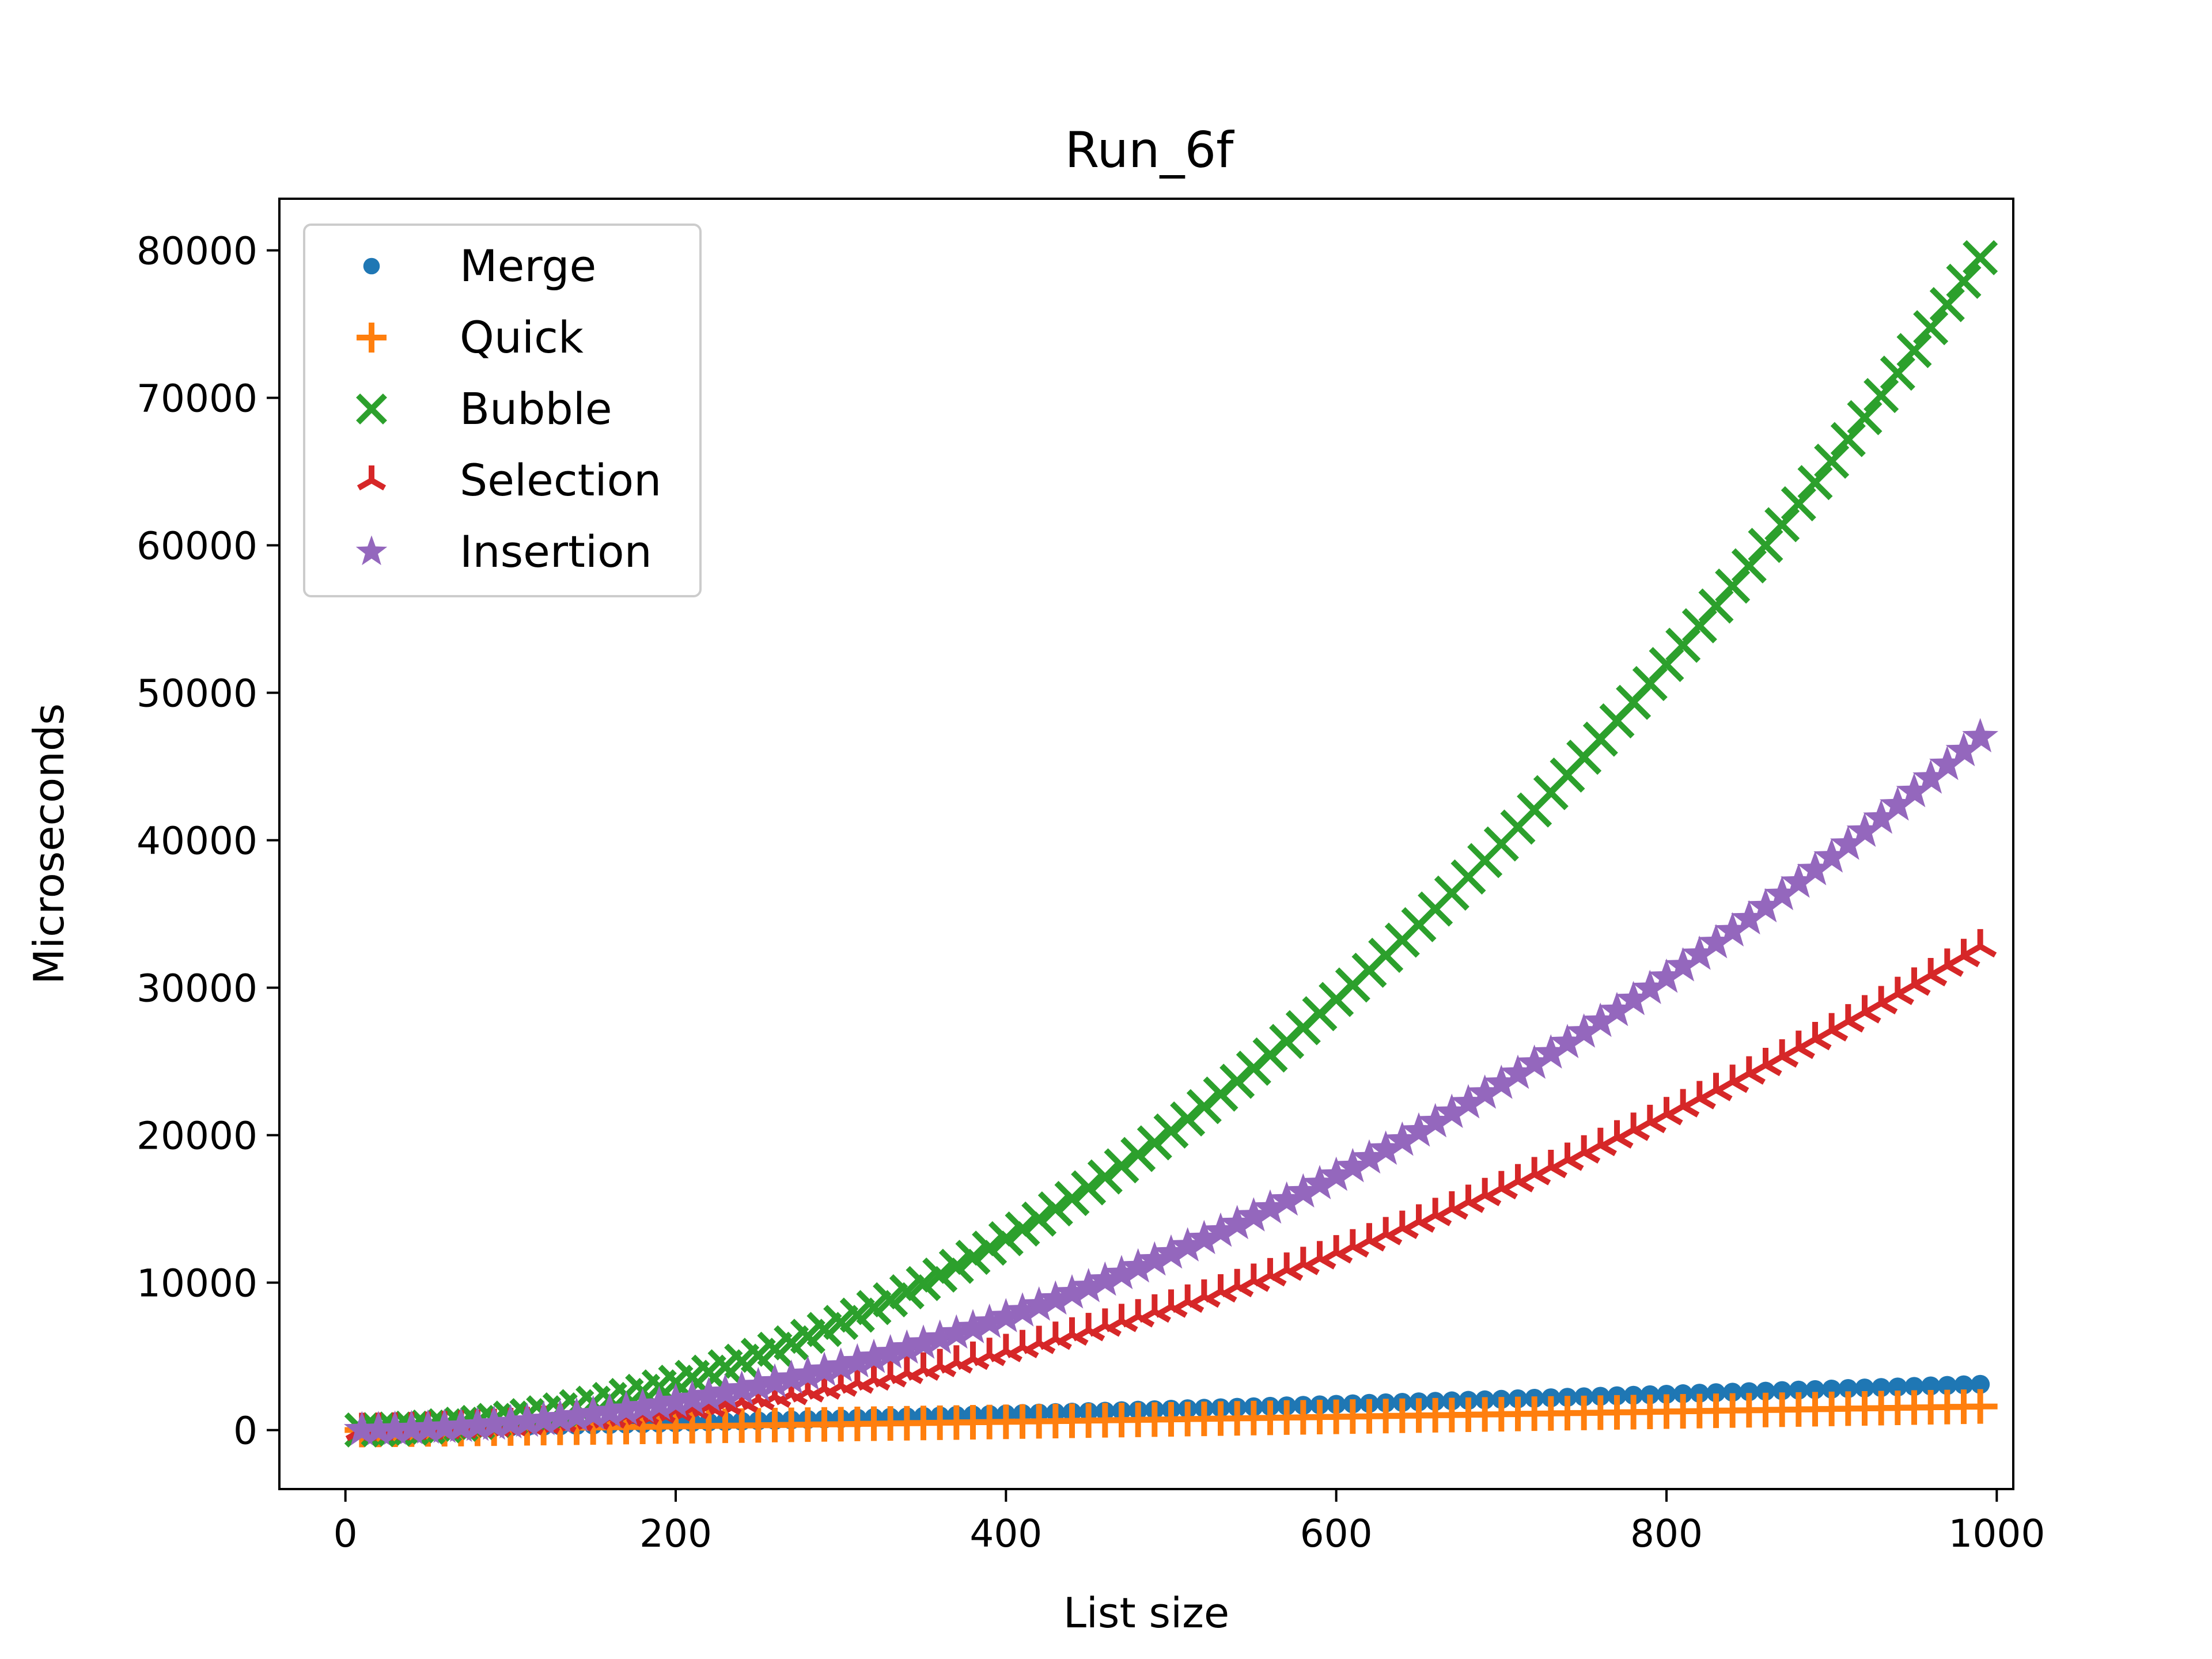 Image resolution: width=2212 pixels, height=1659 pixels. Describe the element at coordinates (560, 480) in the screenshot. I see `legend-label-selection: Selection` at that location.